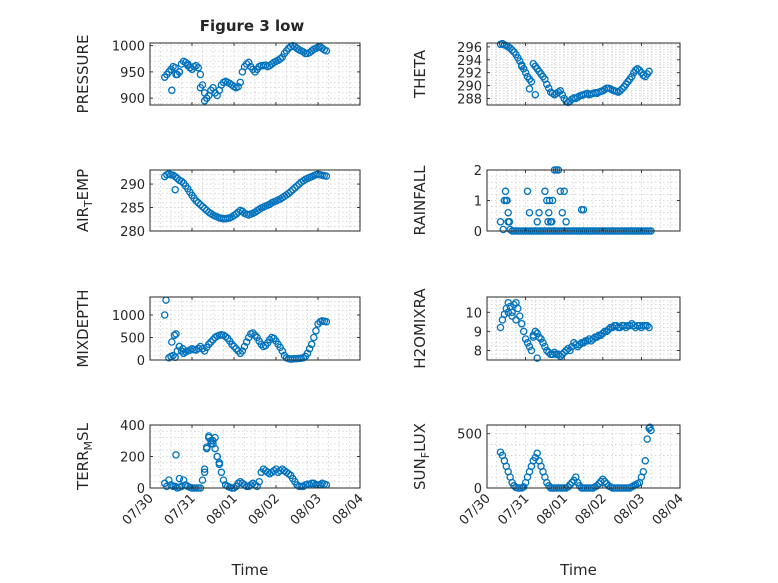 This screenshot has width=778, height=583. What do you see at coordinates (180, 509) in the screenshot?
I see `terr-msl-x-tick-label: 07/31` at bounding box center [180, 509].